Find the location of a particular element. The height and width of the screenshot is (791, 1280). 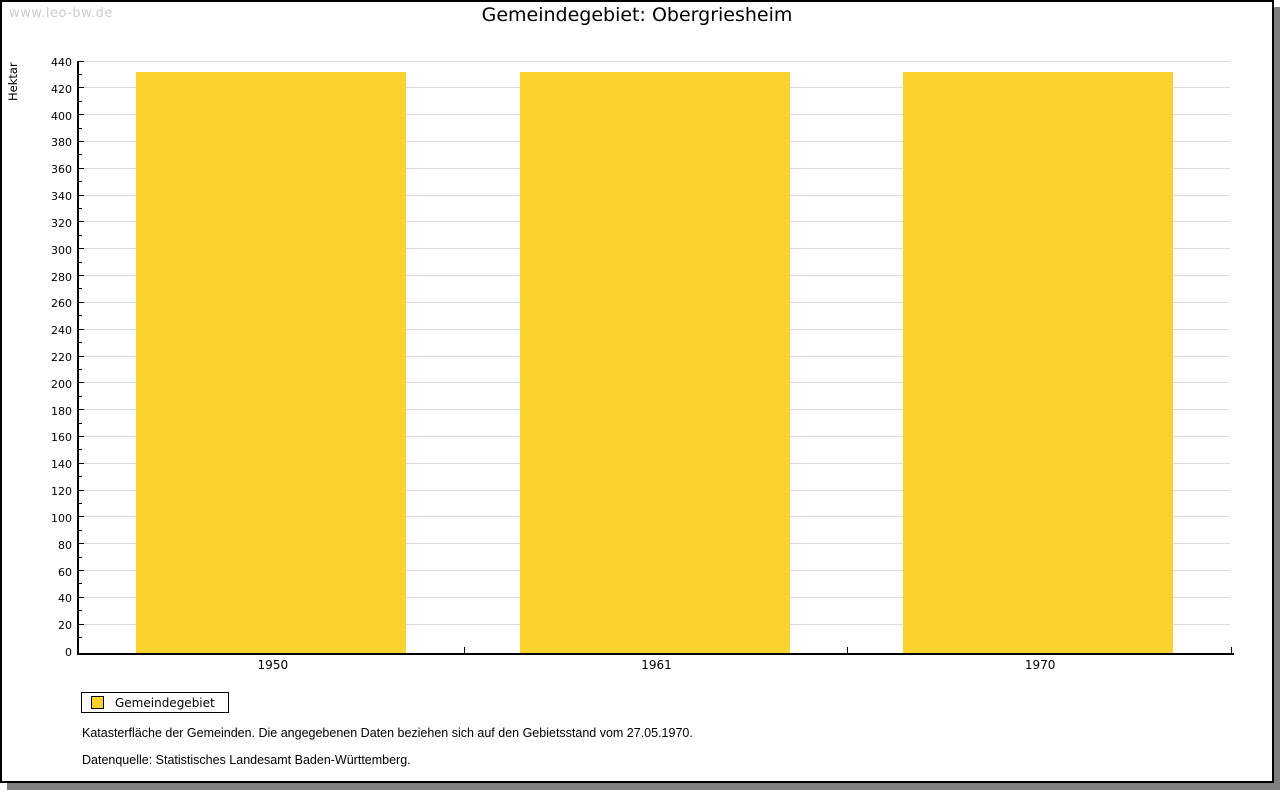

y-tick-label: 180 is located at coordinates (61, 411).